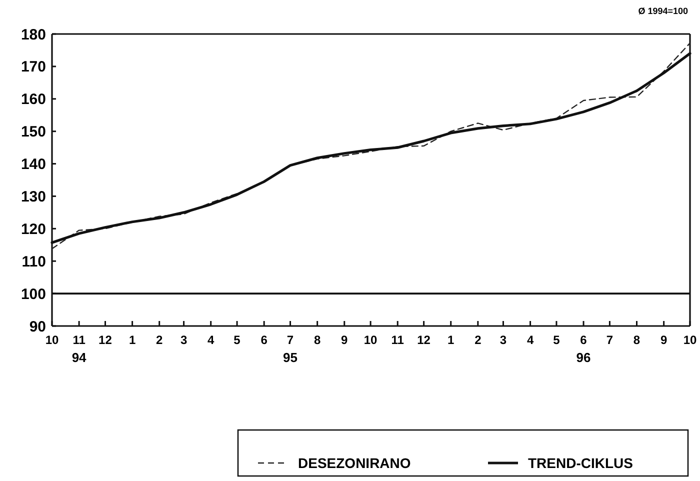 This screenshot has width=700, height=481. Describe the element at coordinates (583, 357) in the screenshot. I see `text: 96` at that location.